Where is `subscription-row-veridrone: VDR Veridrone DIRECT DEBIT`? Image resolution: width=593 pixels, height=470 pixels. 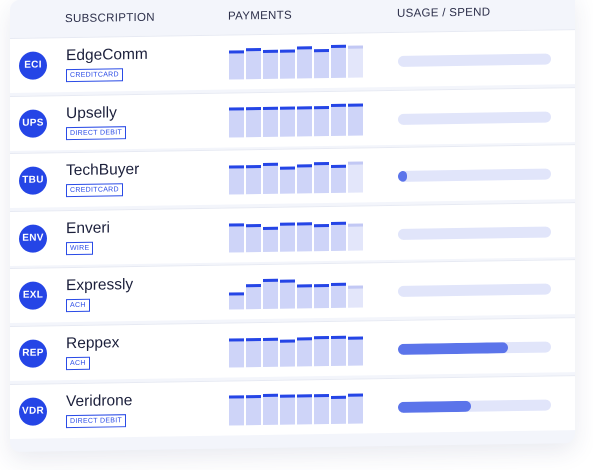
subscription-row-veridrone: VDR Veridrone DIRECT DEBIT is located at coordinates (292, 406).